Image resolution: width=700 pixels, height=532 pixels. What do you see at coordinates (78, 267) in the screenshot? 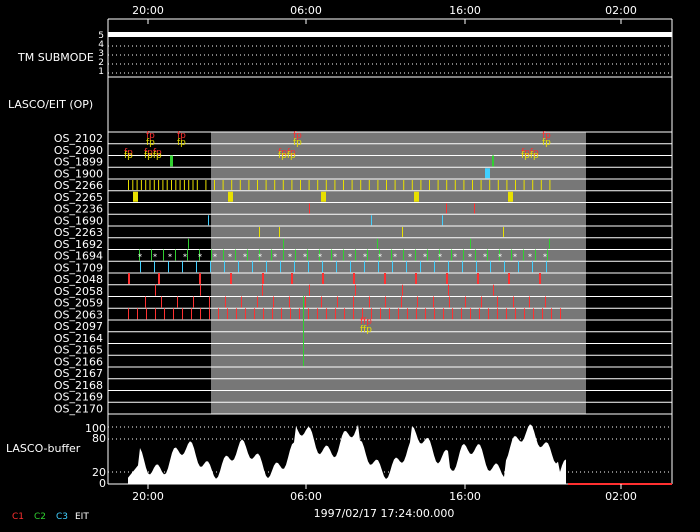
I see `row-label-os-1709: OS_1709` at bounding box center [78, 267].